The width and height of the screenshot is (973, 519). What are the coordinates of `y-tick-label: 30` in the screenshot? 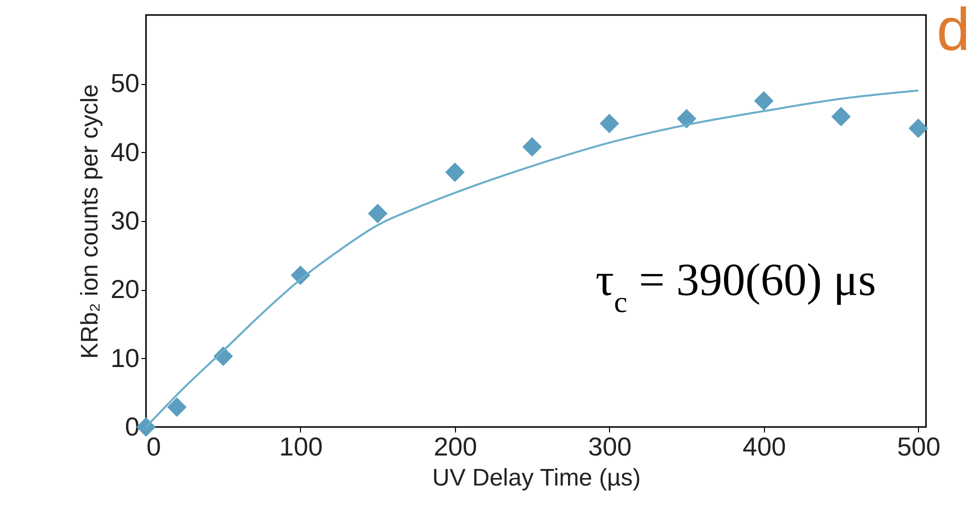 It's located at (125, 221).